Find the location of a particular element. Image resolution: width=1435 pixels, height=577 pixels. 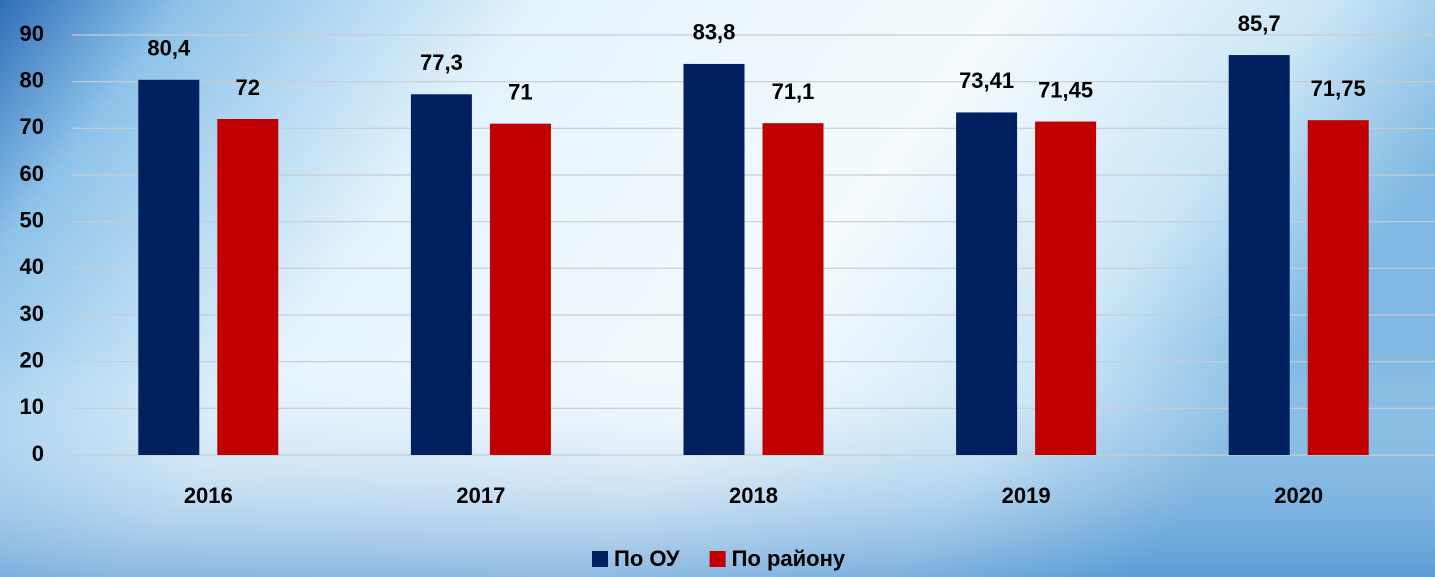

y-tick-label: 40 is located at coordinates (32, 266).